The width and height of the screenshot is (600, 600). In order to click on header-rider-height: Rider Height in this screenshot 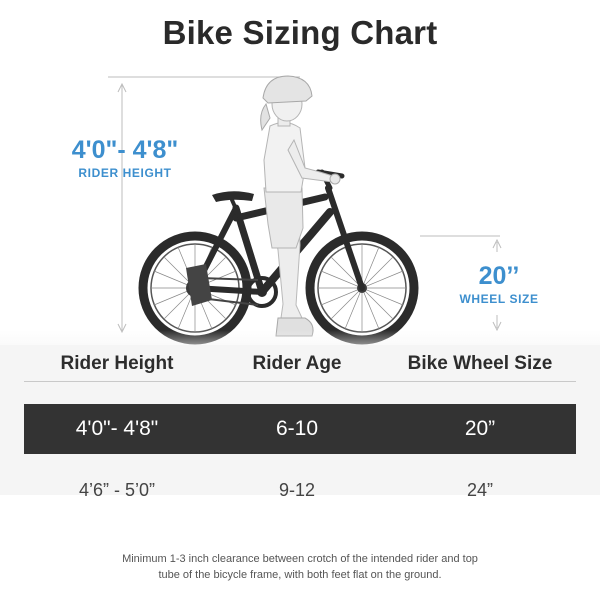, I will do `click(117, 363)`.